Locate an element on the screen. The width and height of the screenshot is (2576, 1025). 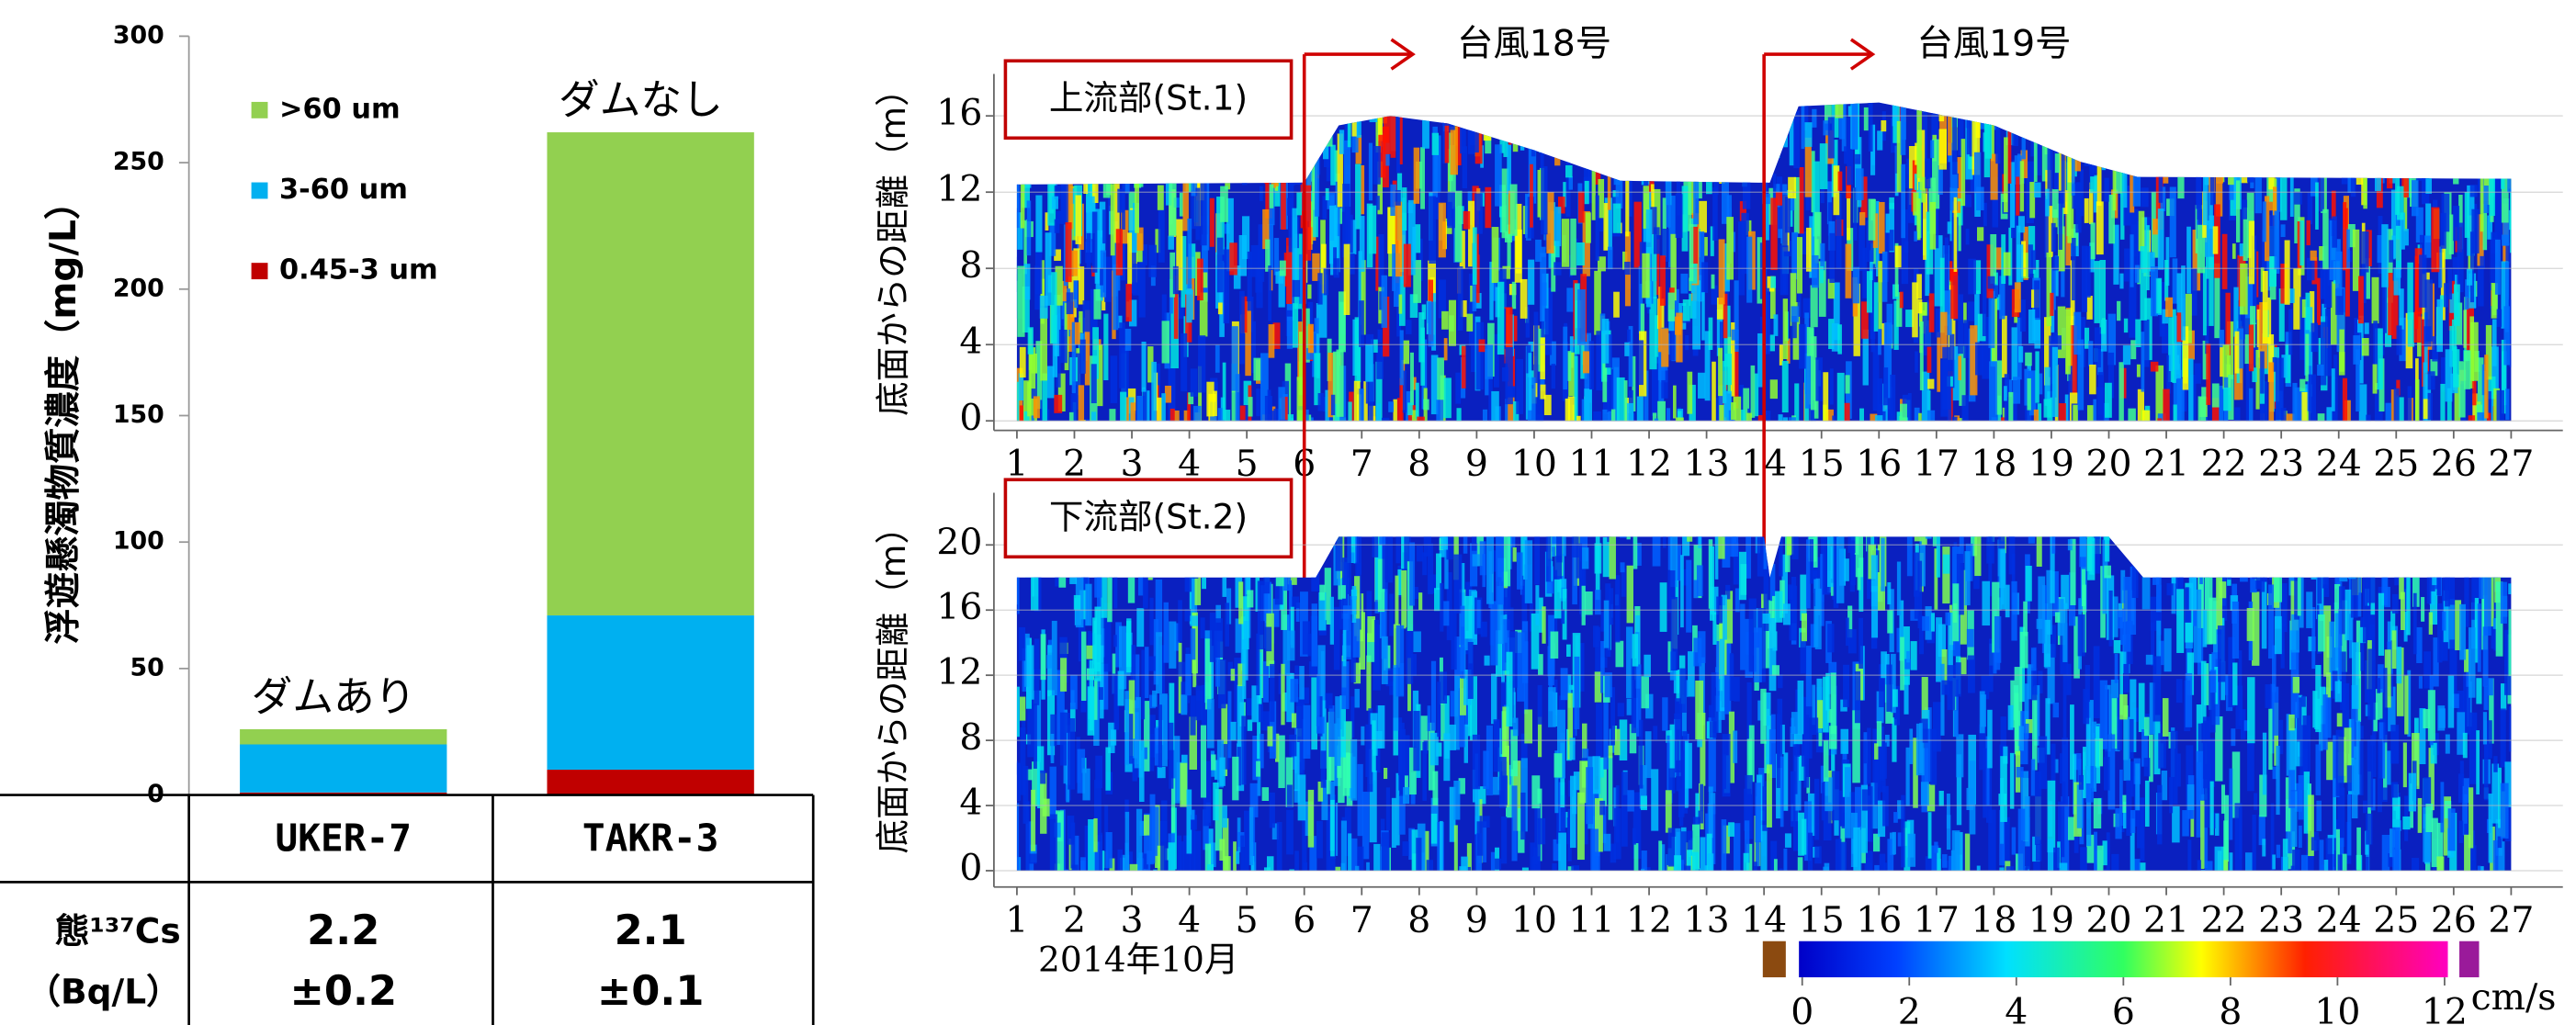
table-cell: 2.2 is located at coordinates (343, 931).